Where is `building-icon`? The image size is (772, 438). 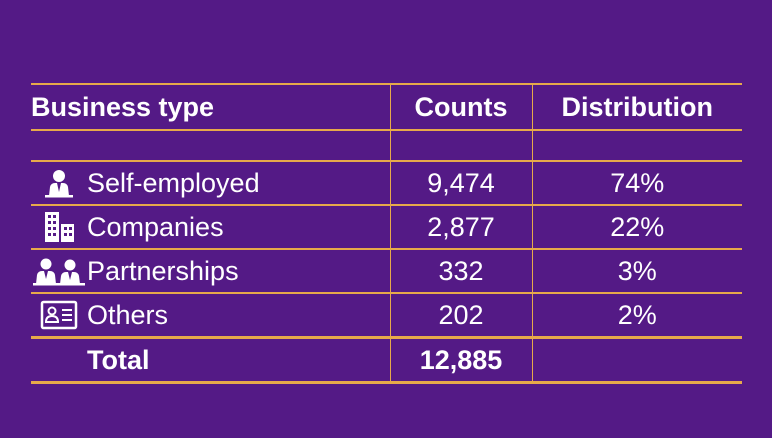
building-icon is located at coordinates (59, 226).